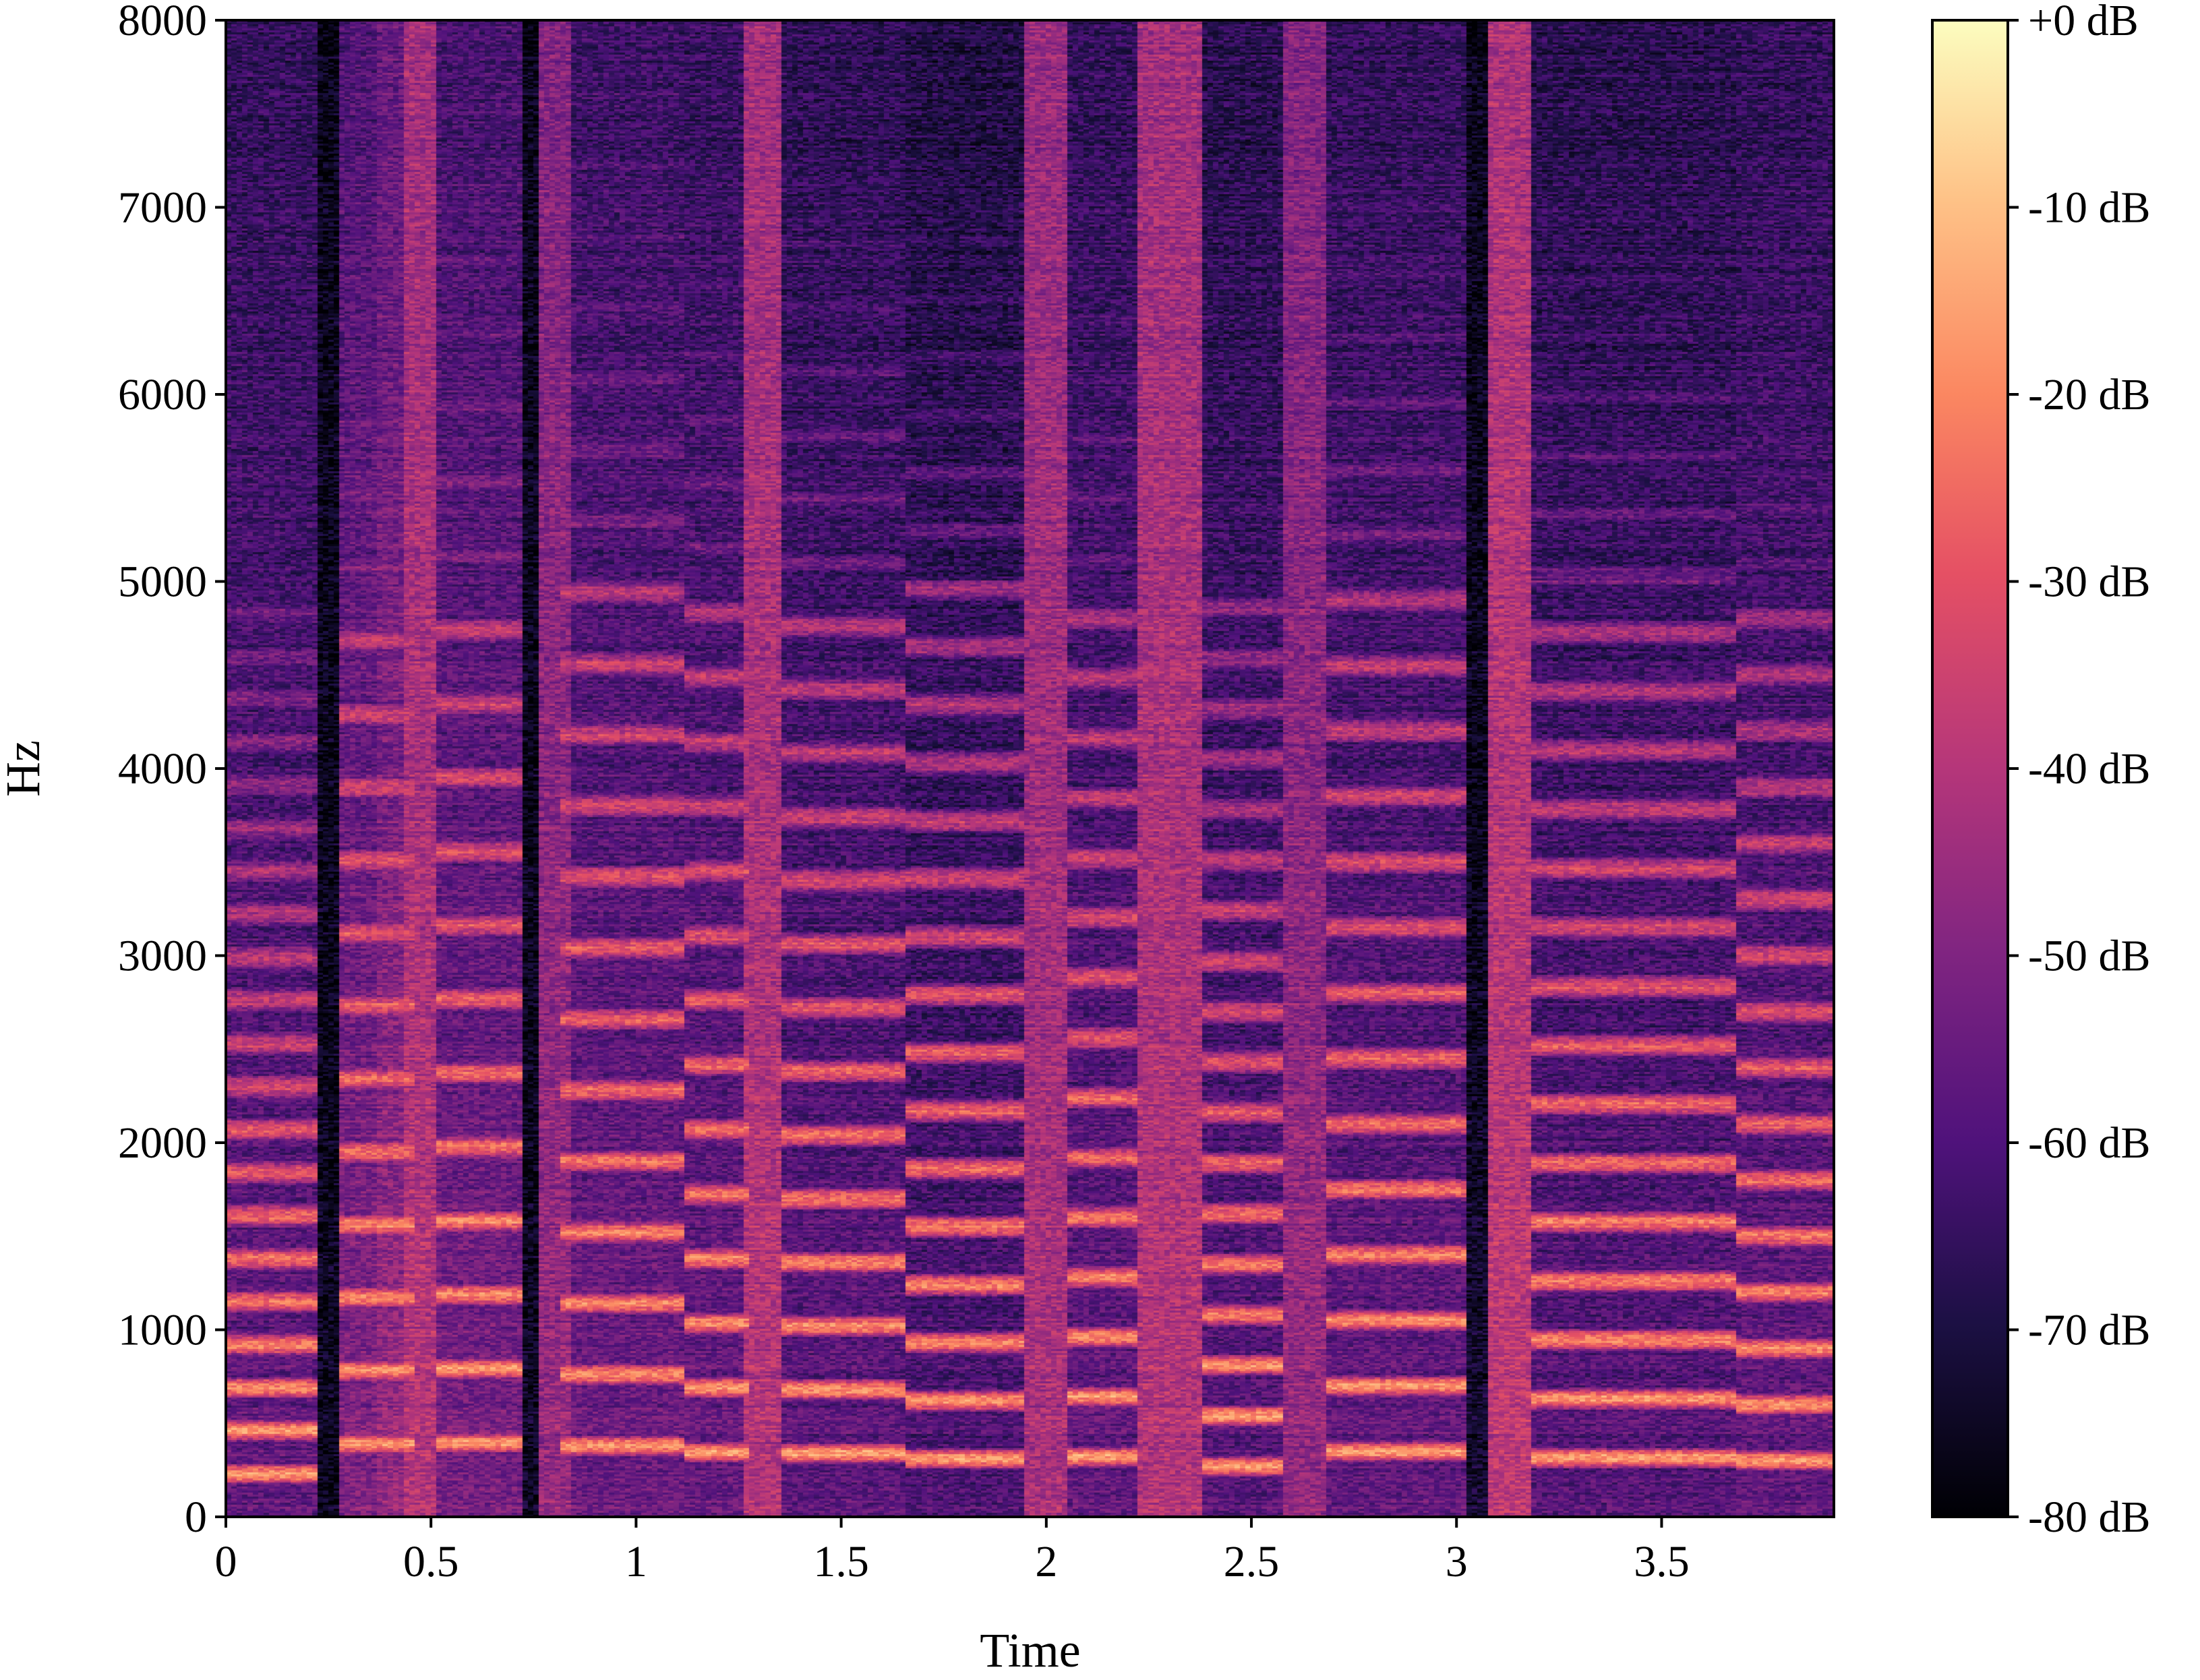  What do you see at coordinates (162, 768) in the screenshot?
I see `y-tick-label: 4000` at bounding box center [162, 768].